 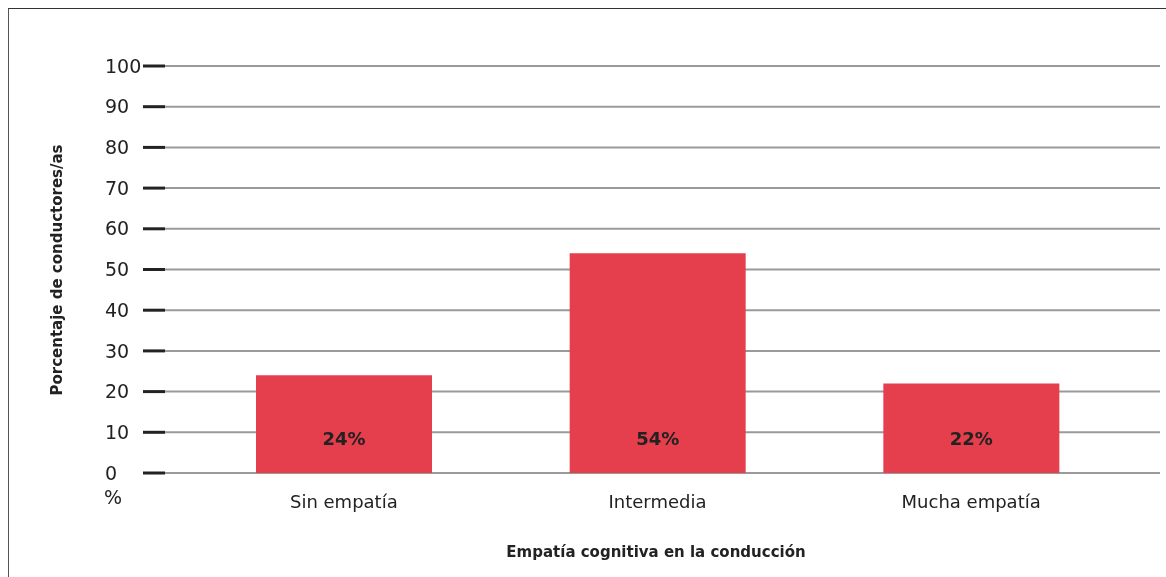 What do you see at coordinates (123, 65) in the screenshot?
I see `y-tick-label: 100` at bounding box center [123, 65].